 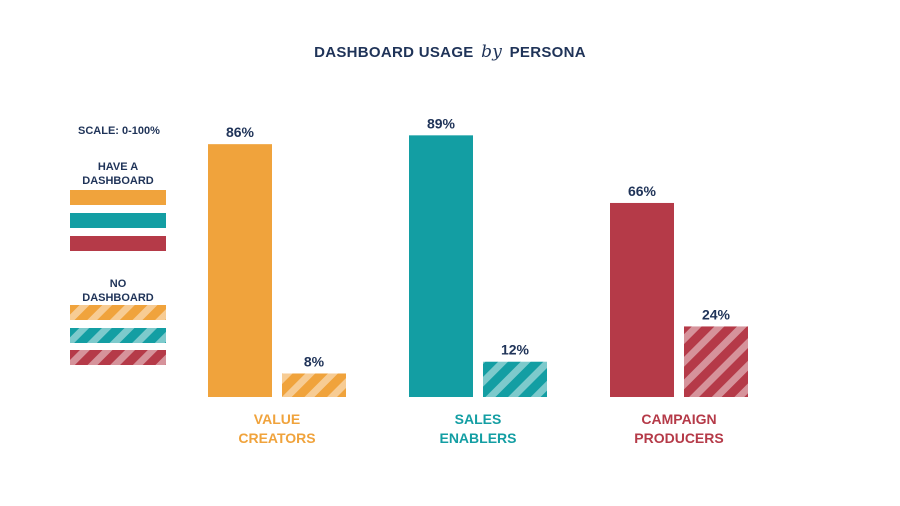 What do you see at coordinates (277, 419) in the screenshot?
I see `category-label-0-line1: VALUE` at bounding box center [277, 419].